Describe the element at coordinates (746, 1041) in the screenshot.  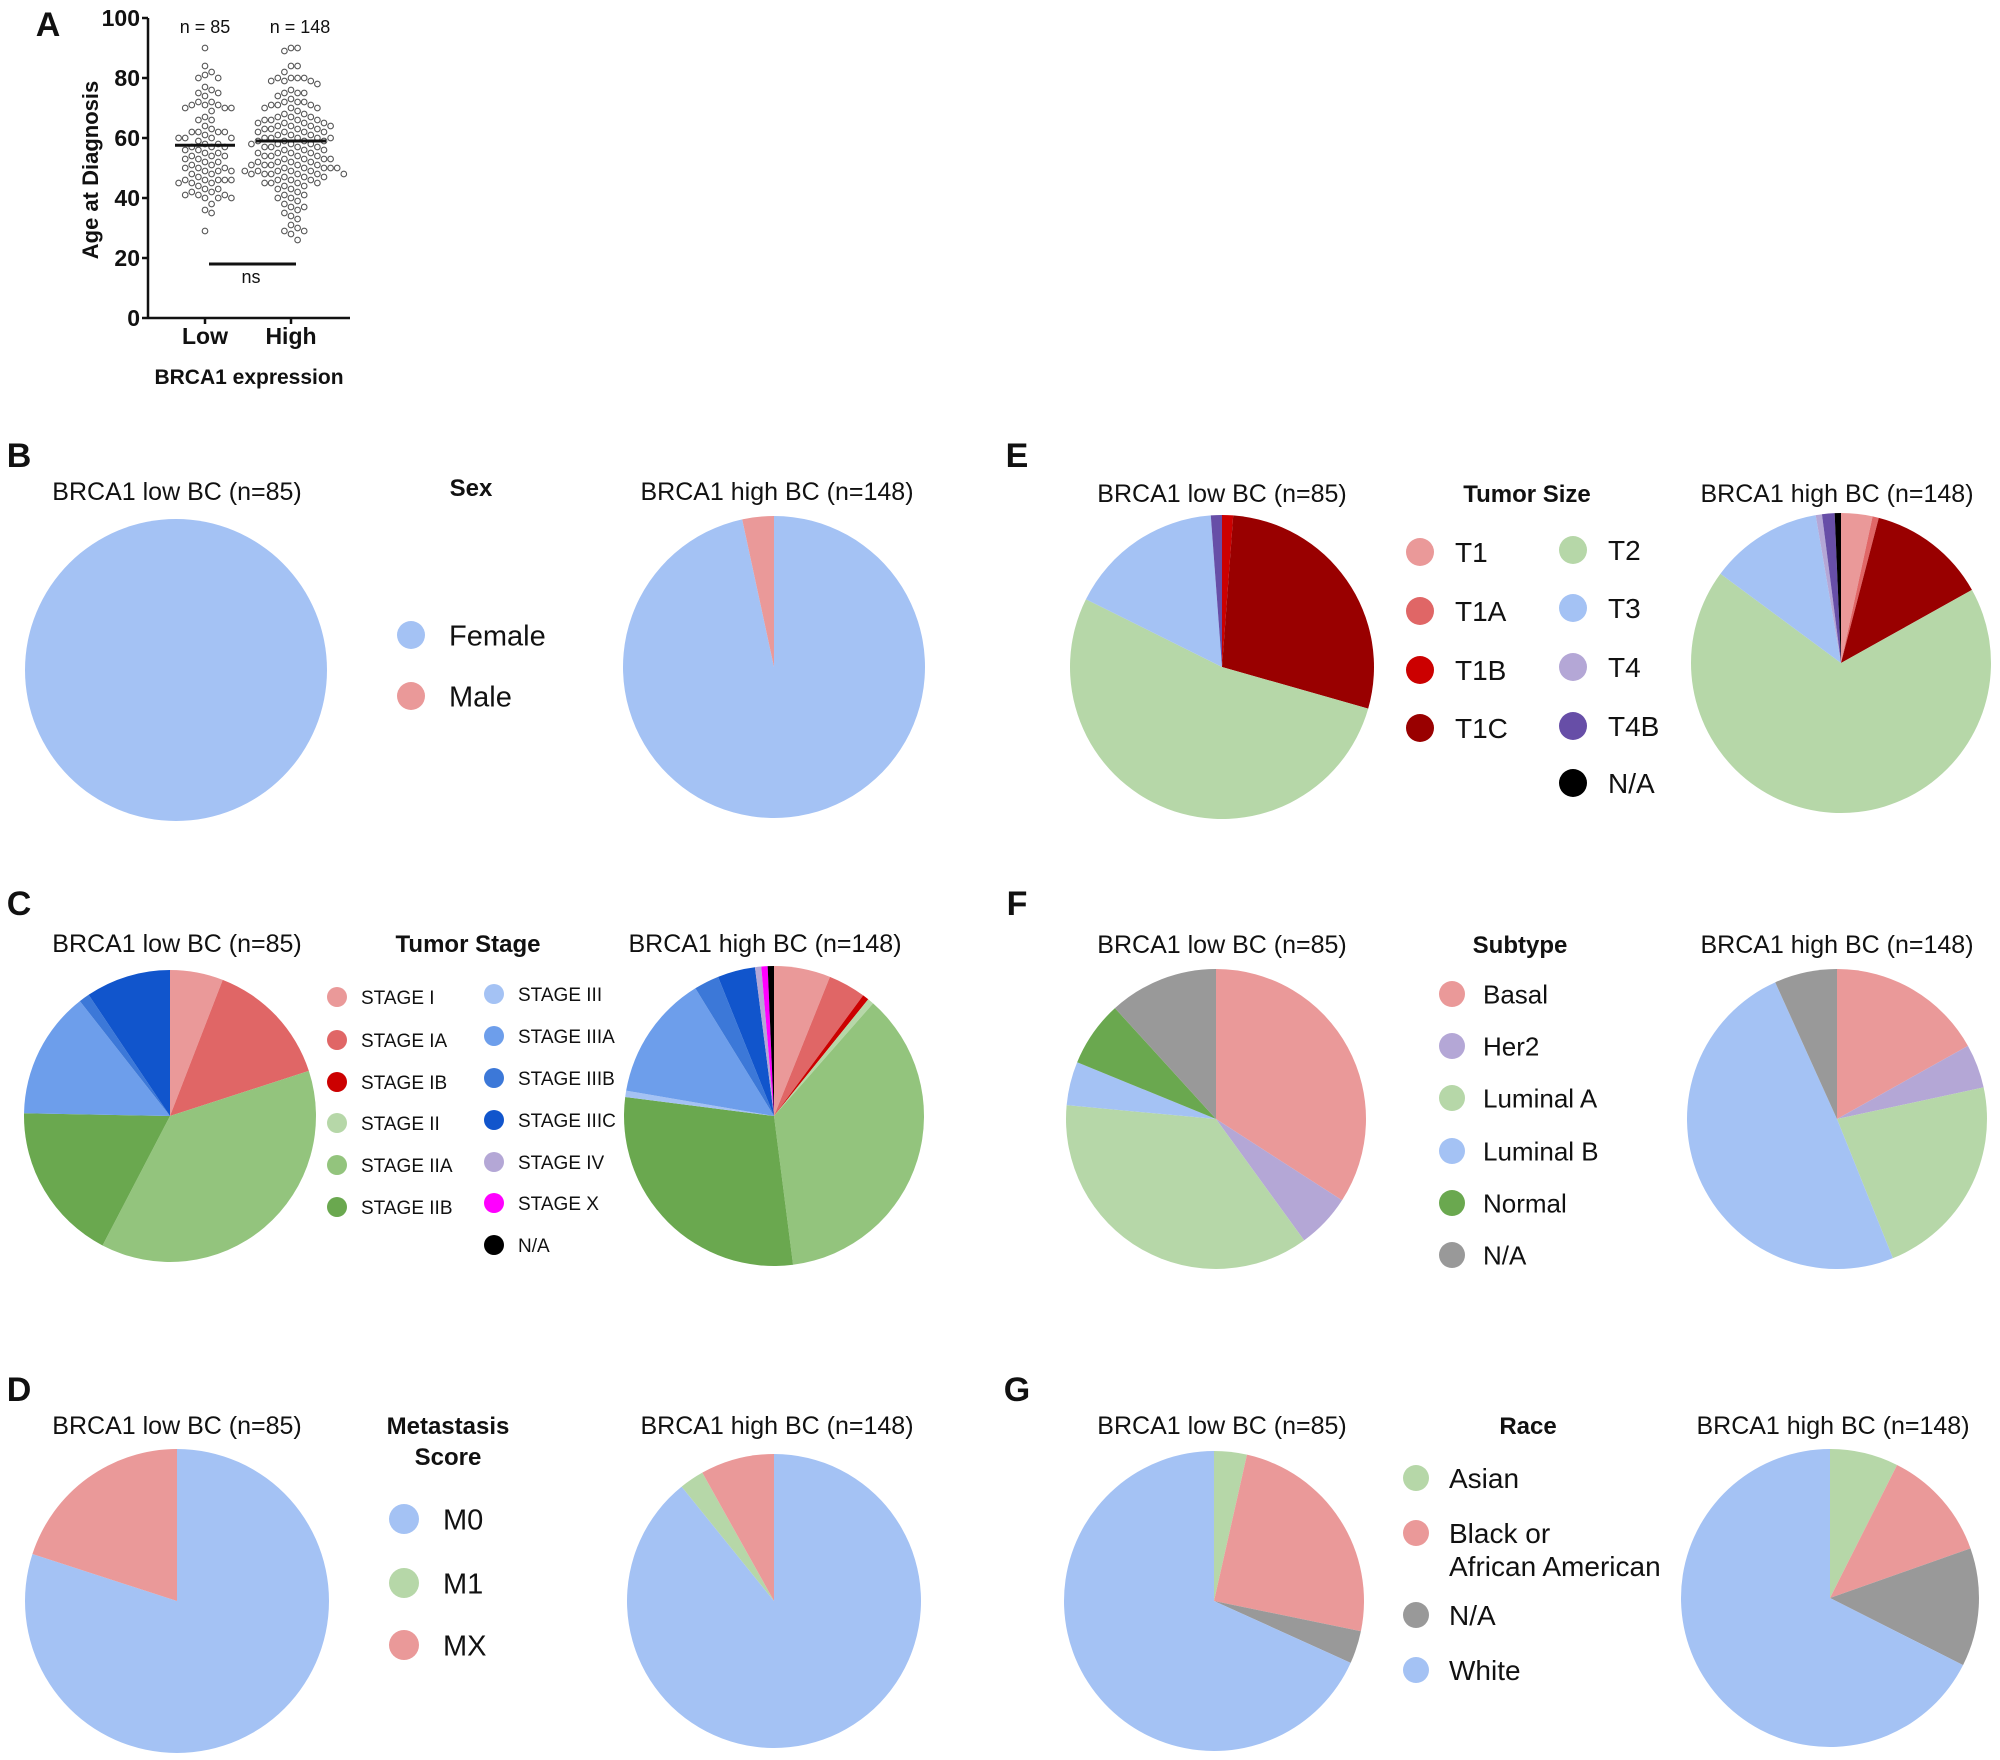
I see `pie-slice-stage-iiic` at that location.